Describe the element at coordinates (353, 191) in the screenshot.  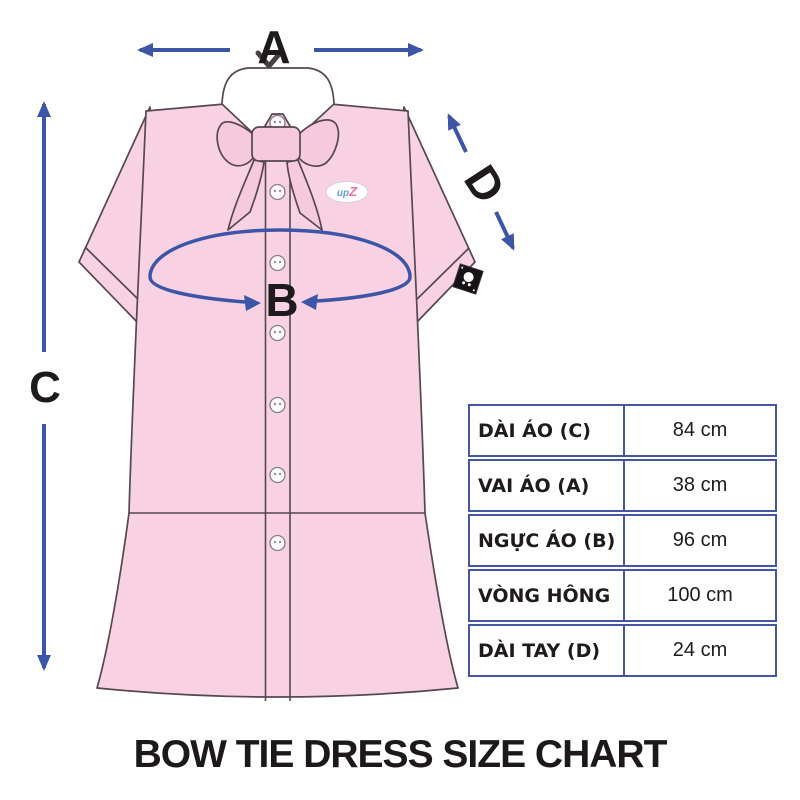
I see `brand-logo-z: Z` at that location.